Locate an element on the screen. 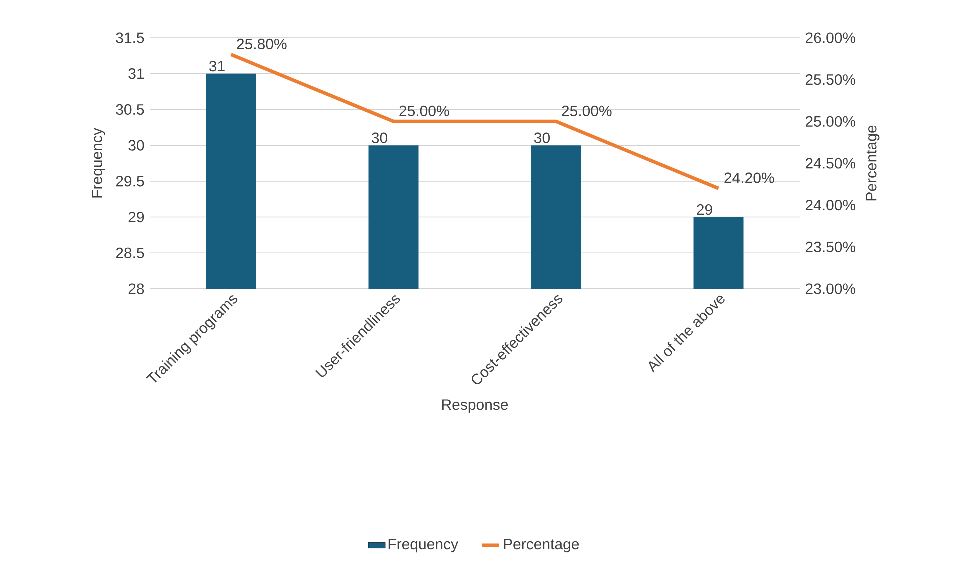 Image resolution: width=959 pixels, height=580 pixels. y-tick-label: 29 is located at coordinates (136, 217).